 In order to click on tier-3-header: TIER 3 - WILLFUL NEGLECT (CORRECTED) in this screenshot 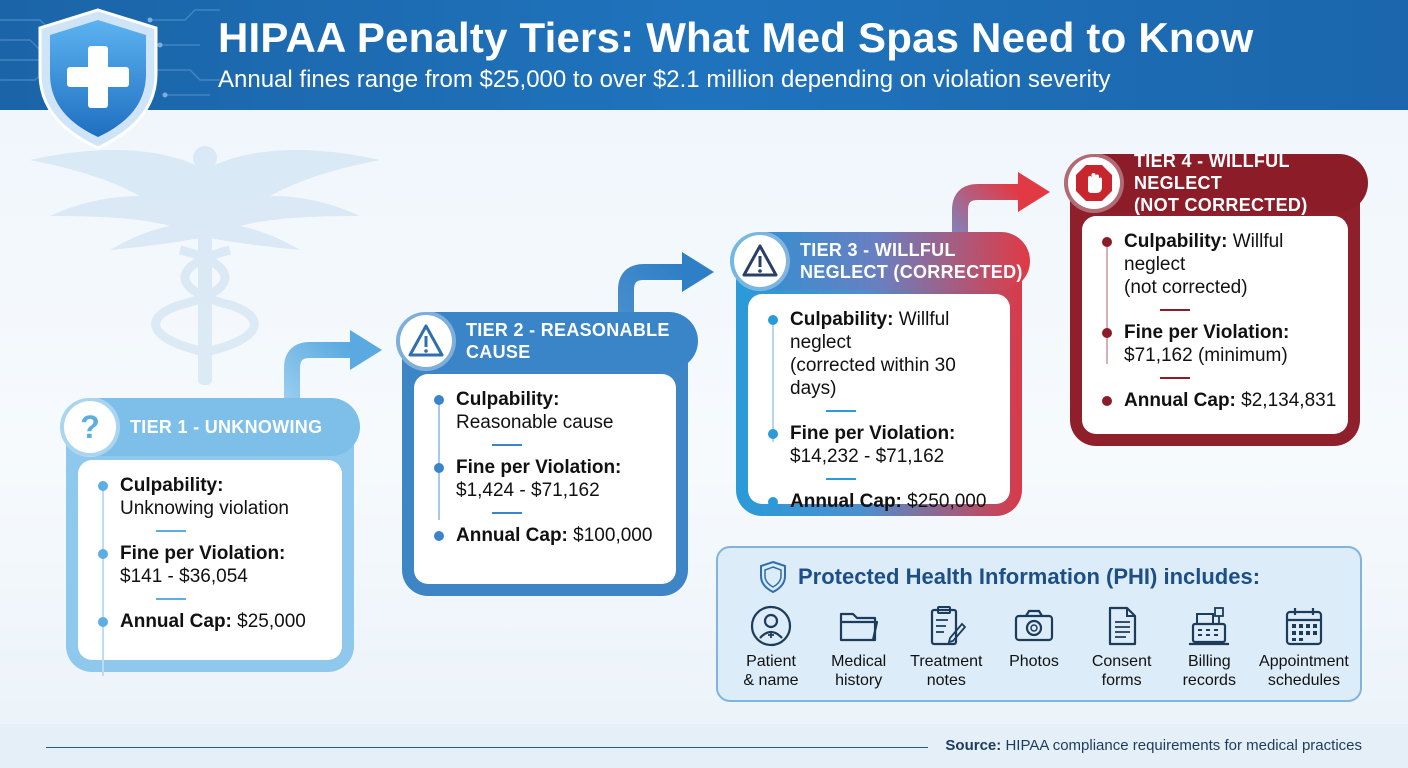, I will do `click(880, 261)`.